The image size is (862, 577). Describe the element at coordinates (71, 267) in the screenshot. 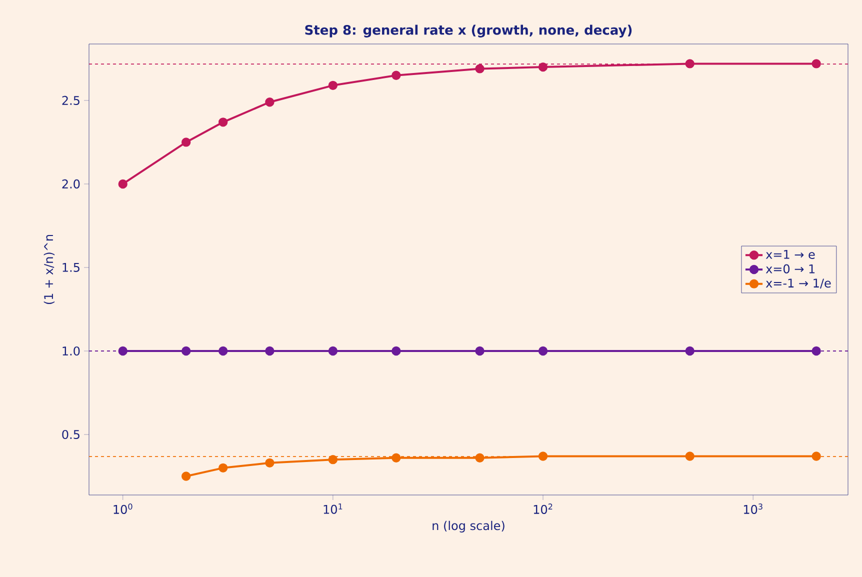

I see `y-tick-label: 1.5` at that location.